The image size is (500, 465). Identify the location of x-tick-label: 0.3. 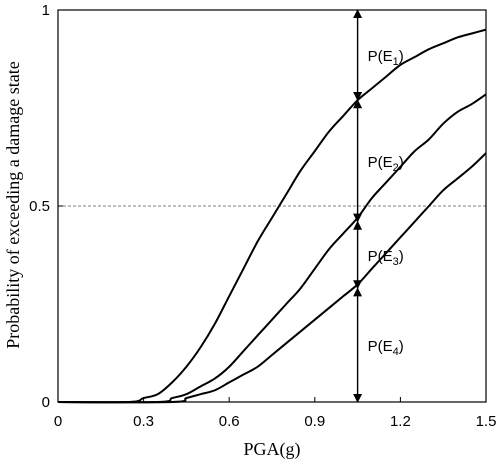
(143, 421).